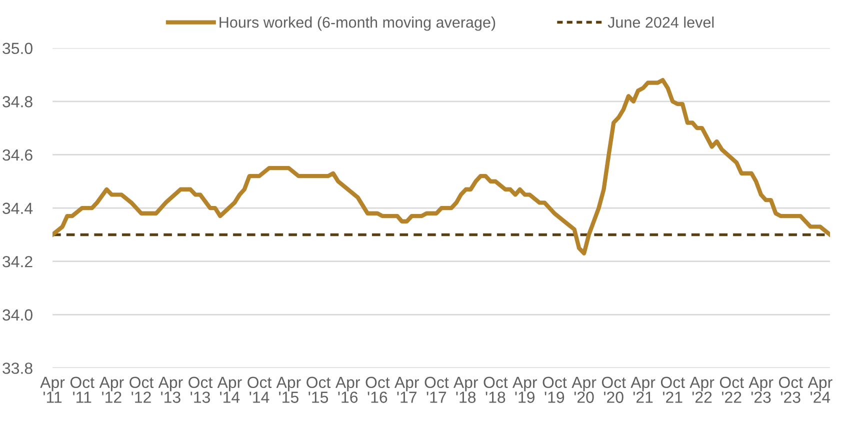 The height and width of the screenshot is (422, 847). I want to click on x-tick-label: Oct '22, so click(732, 389).